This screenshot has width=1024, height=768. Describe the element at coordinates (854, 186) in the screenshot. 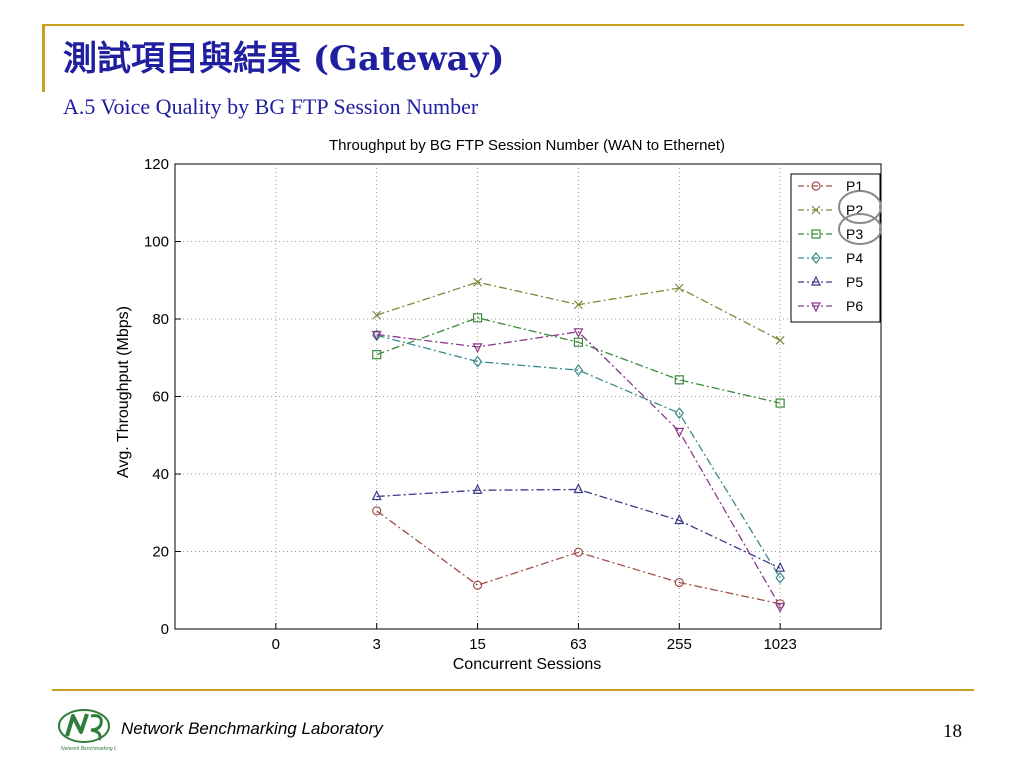

I see `legend-label: P1` at that location.